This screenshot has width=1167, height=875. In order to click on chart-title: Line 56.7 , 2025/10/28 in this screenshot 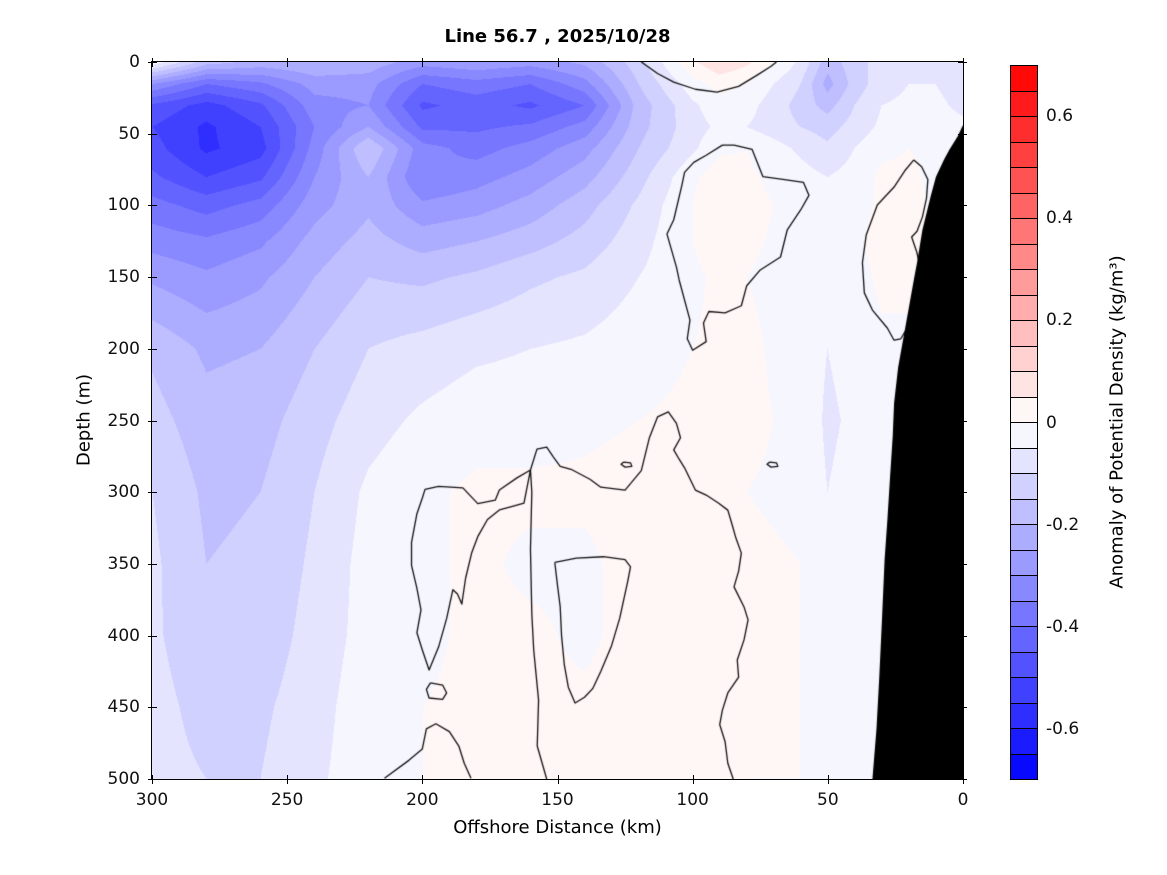, I will do `click(557, 36)`.